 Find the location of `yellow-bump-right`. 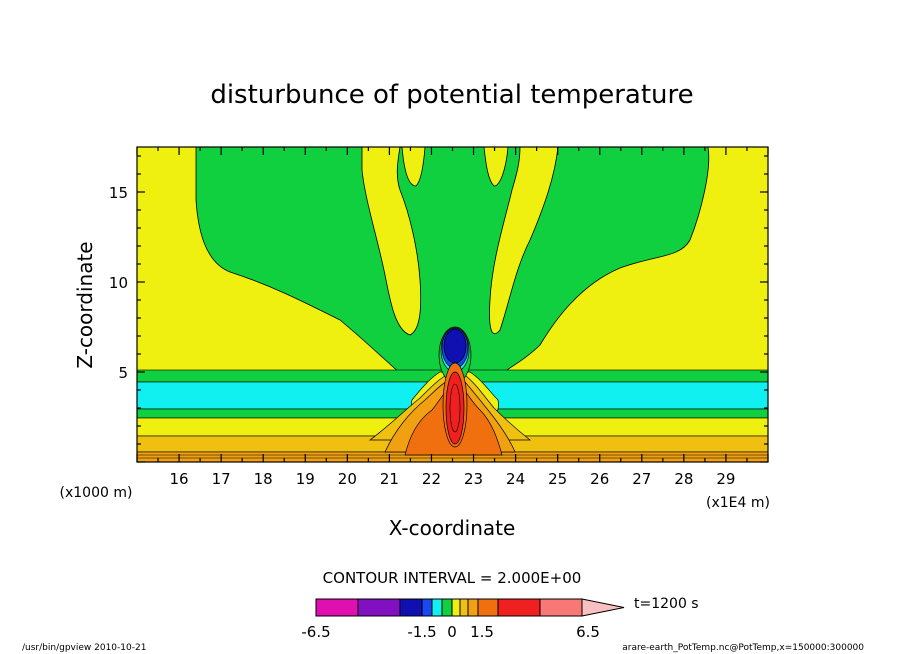

yellow-bump-right is located at coordinates (496, 167).